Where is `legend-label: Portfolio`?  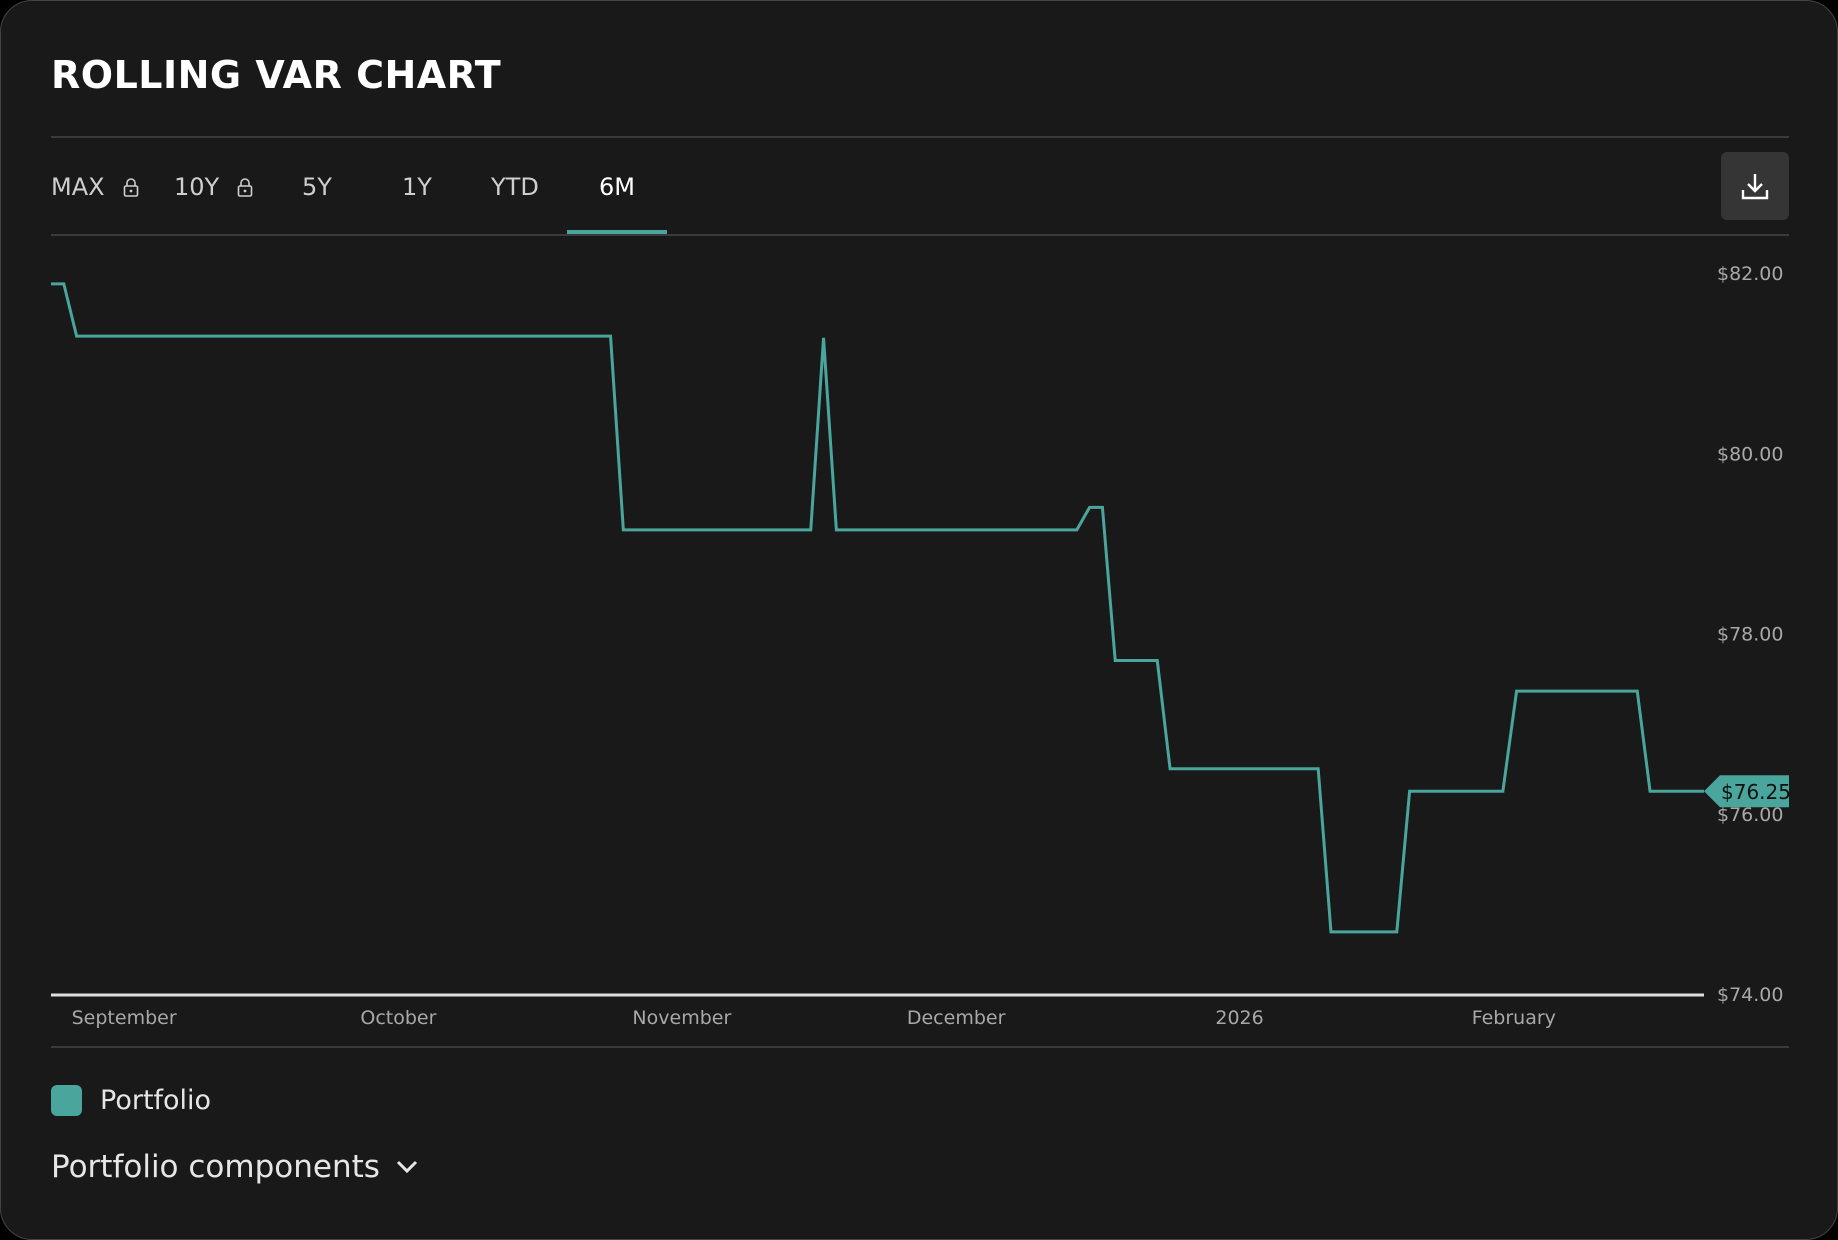 legend-label: Portfolio is located at coordinates (156, 1100).